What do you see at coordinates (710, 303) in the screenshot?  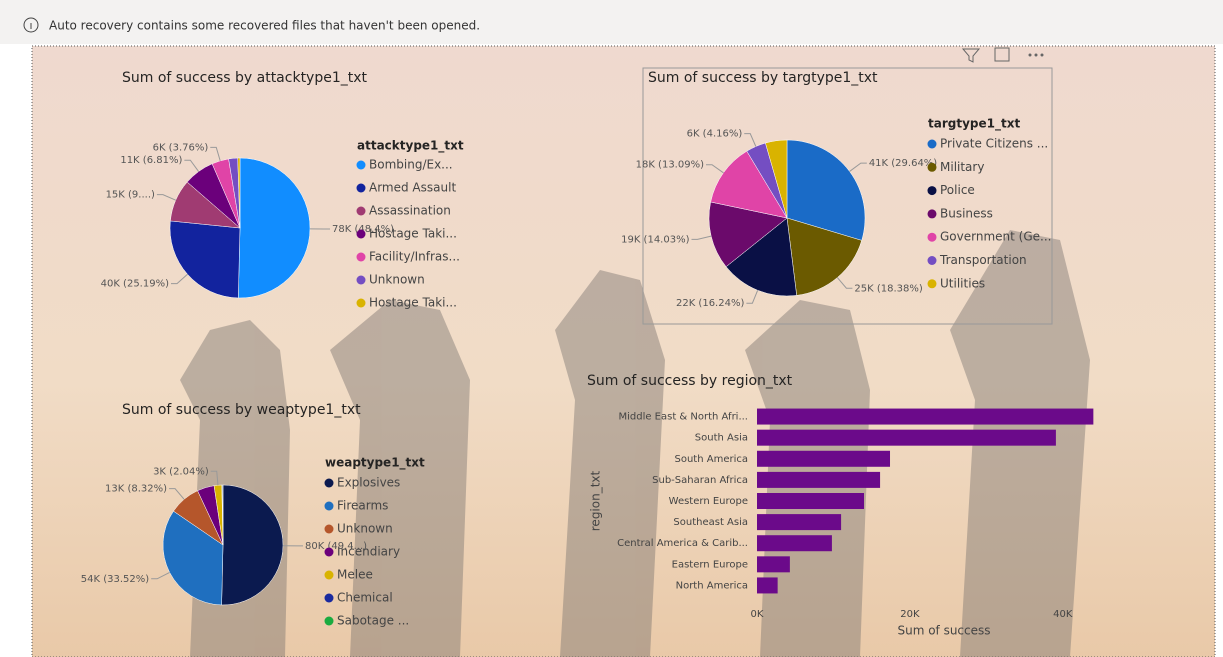 I see `data-label: 22K (16.24%)` at bounding box center [710, 303].